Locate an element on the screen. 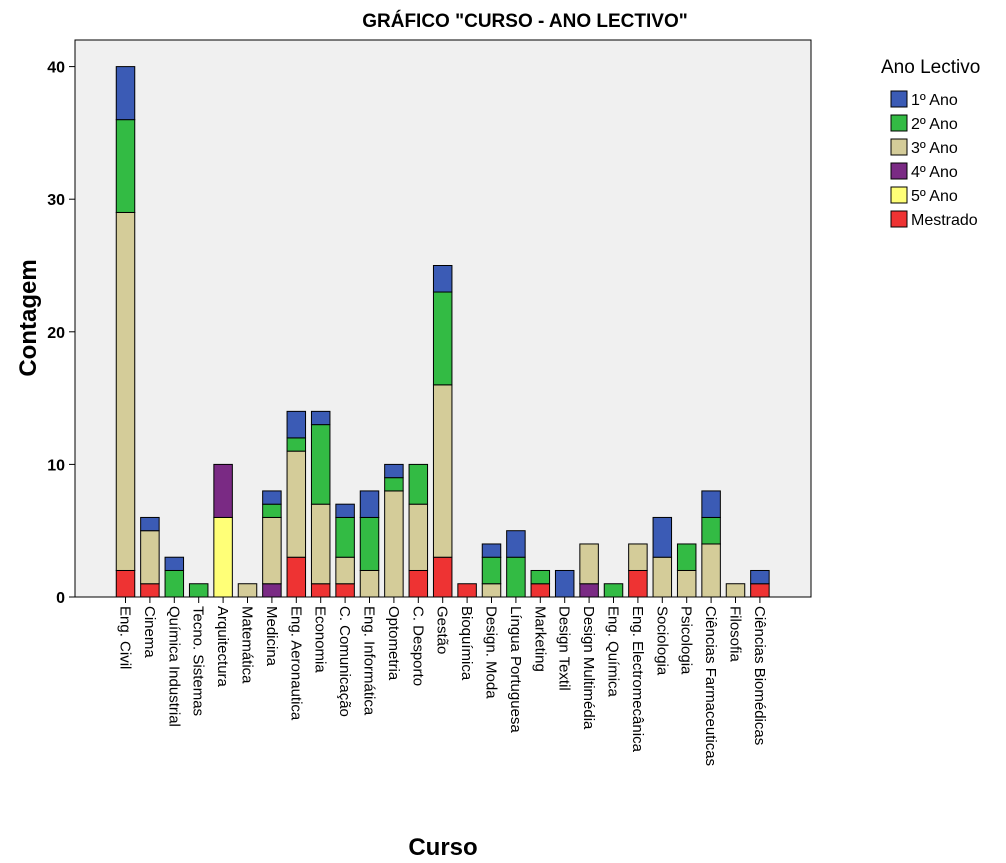 This screenshot has width=1006, height=863. x-category-label: Matemática is located at coordinates (247, 645).